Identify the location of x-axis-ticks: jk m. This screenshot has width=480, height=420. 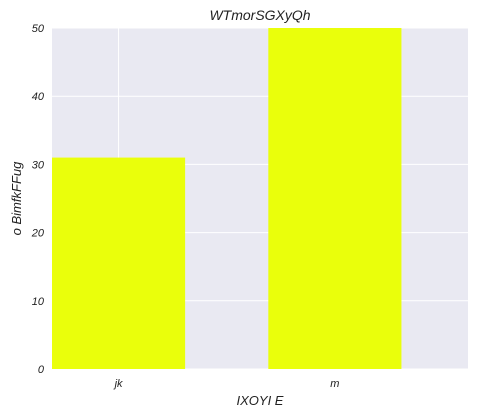
(226, 384).